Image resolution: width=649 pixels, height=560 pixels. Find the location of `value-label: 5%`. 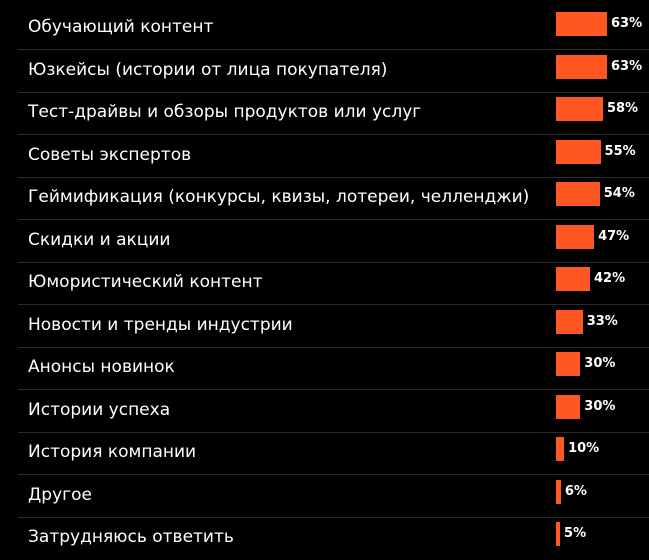

value-label: 5% is located at coordinates (575, 533).